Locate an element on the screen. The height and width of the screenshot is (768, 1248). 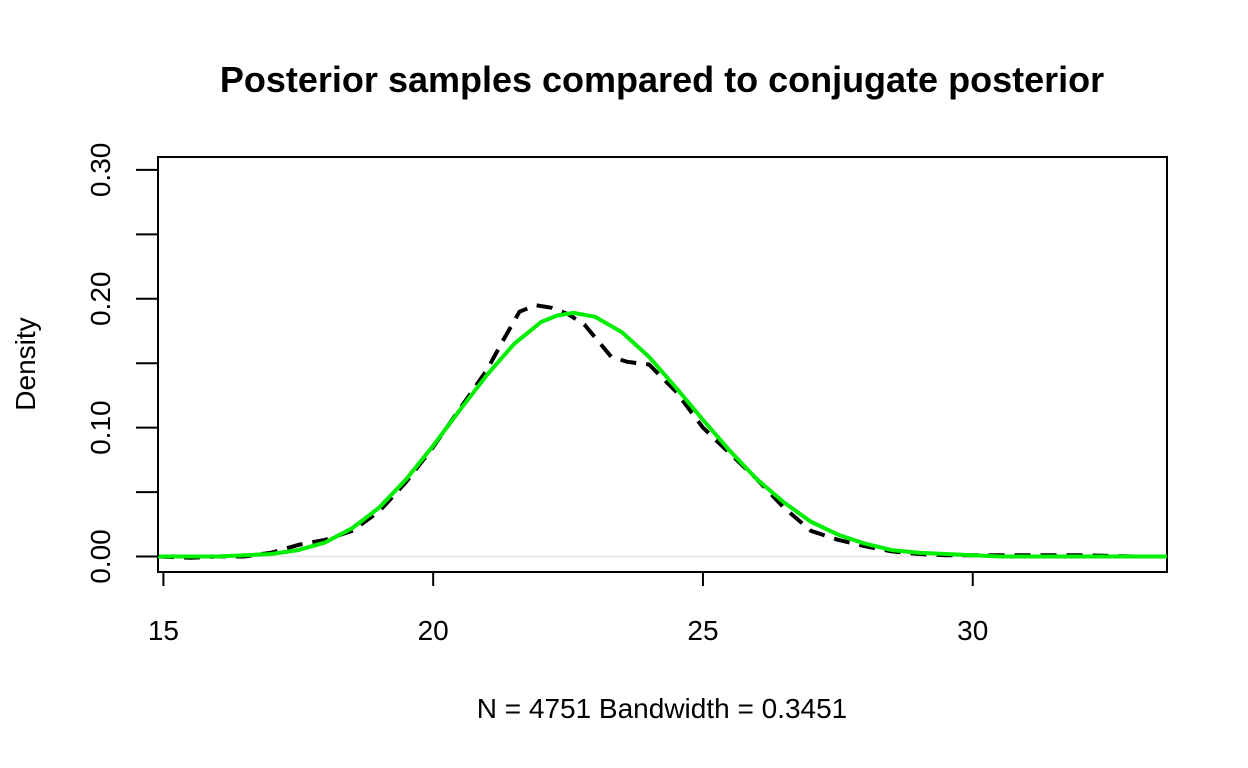
x-tick-label: 25 is located at coordinates (702, 630).